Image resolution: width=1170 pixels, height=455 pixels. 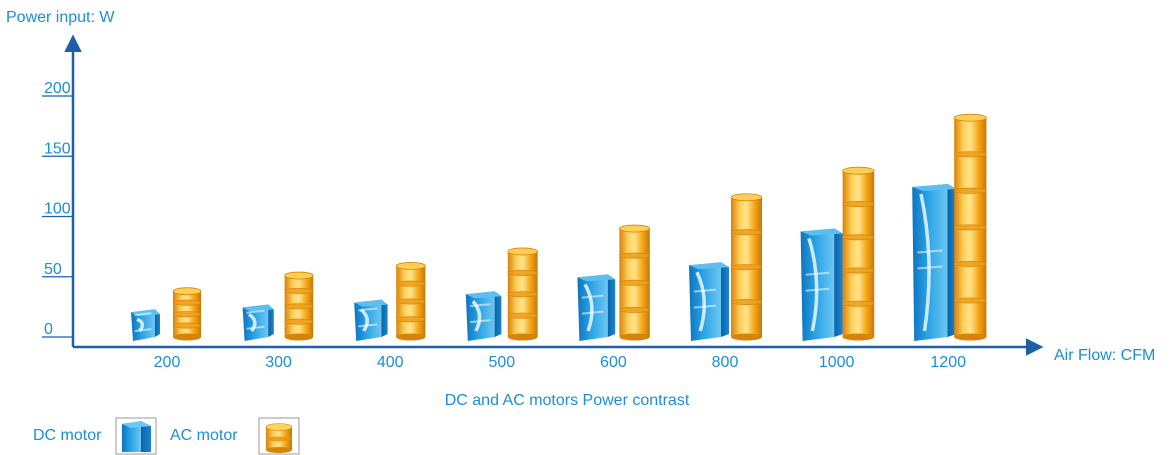 I want to click on y-ticks: 0 50 100 150 200, so click(x=57, y=209).